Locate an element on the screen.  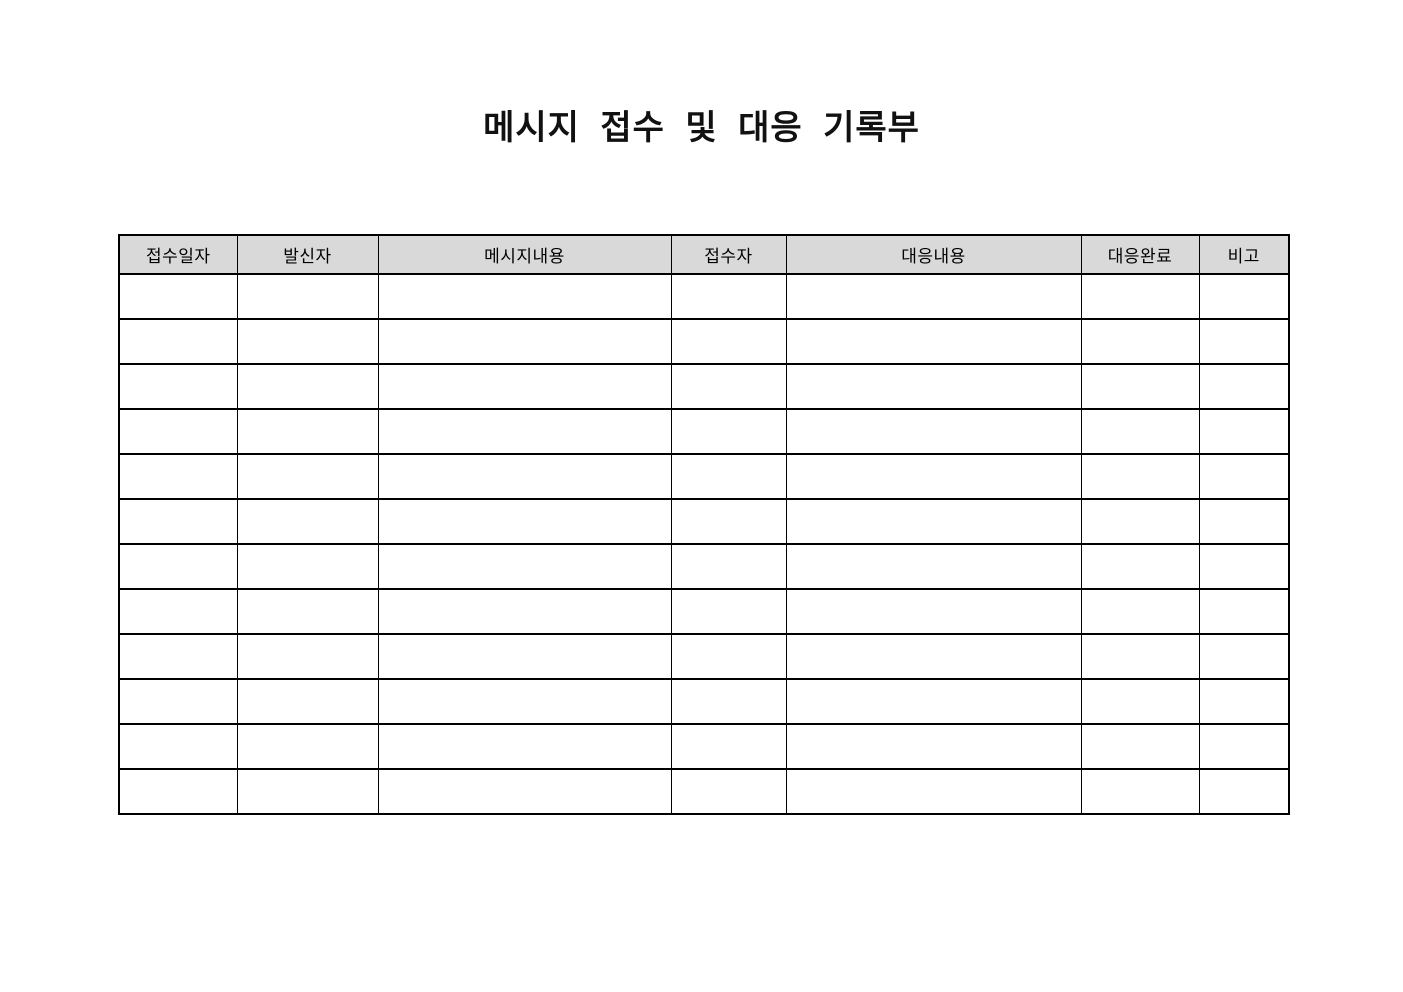
page-title: 메시지 접수 및 대응 기록부 is located at coordinates (701, 128).